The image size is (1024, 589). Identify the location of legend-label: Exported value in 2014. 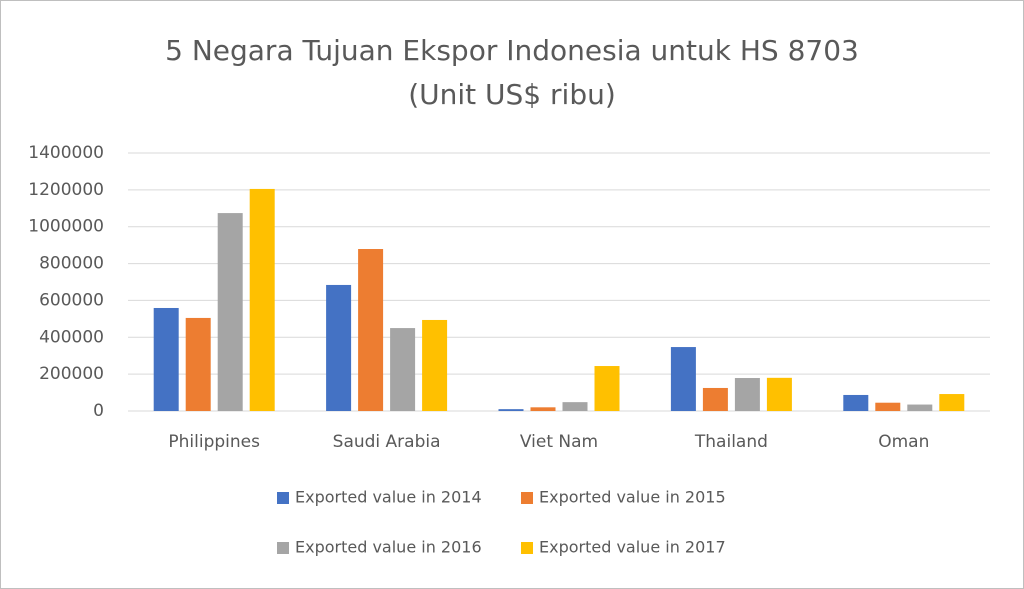
(388, 497).